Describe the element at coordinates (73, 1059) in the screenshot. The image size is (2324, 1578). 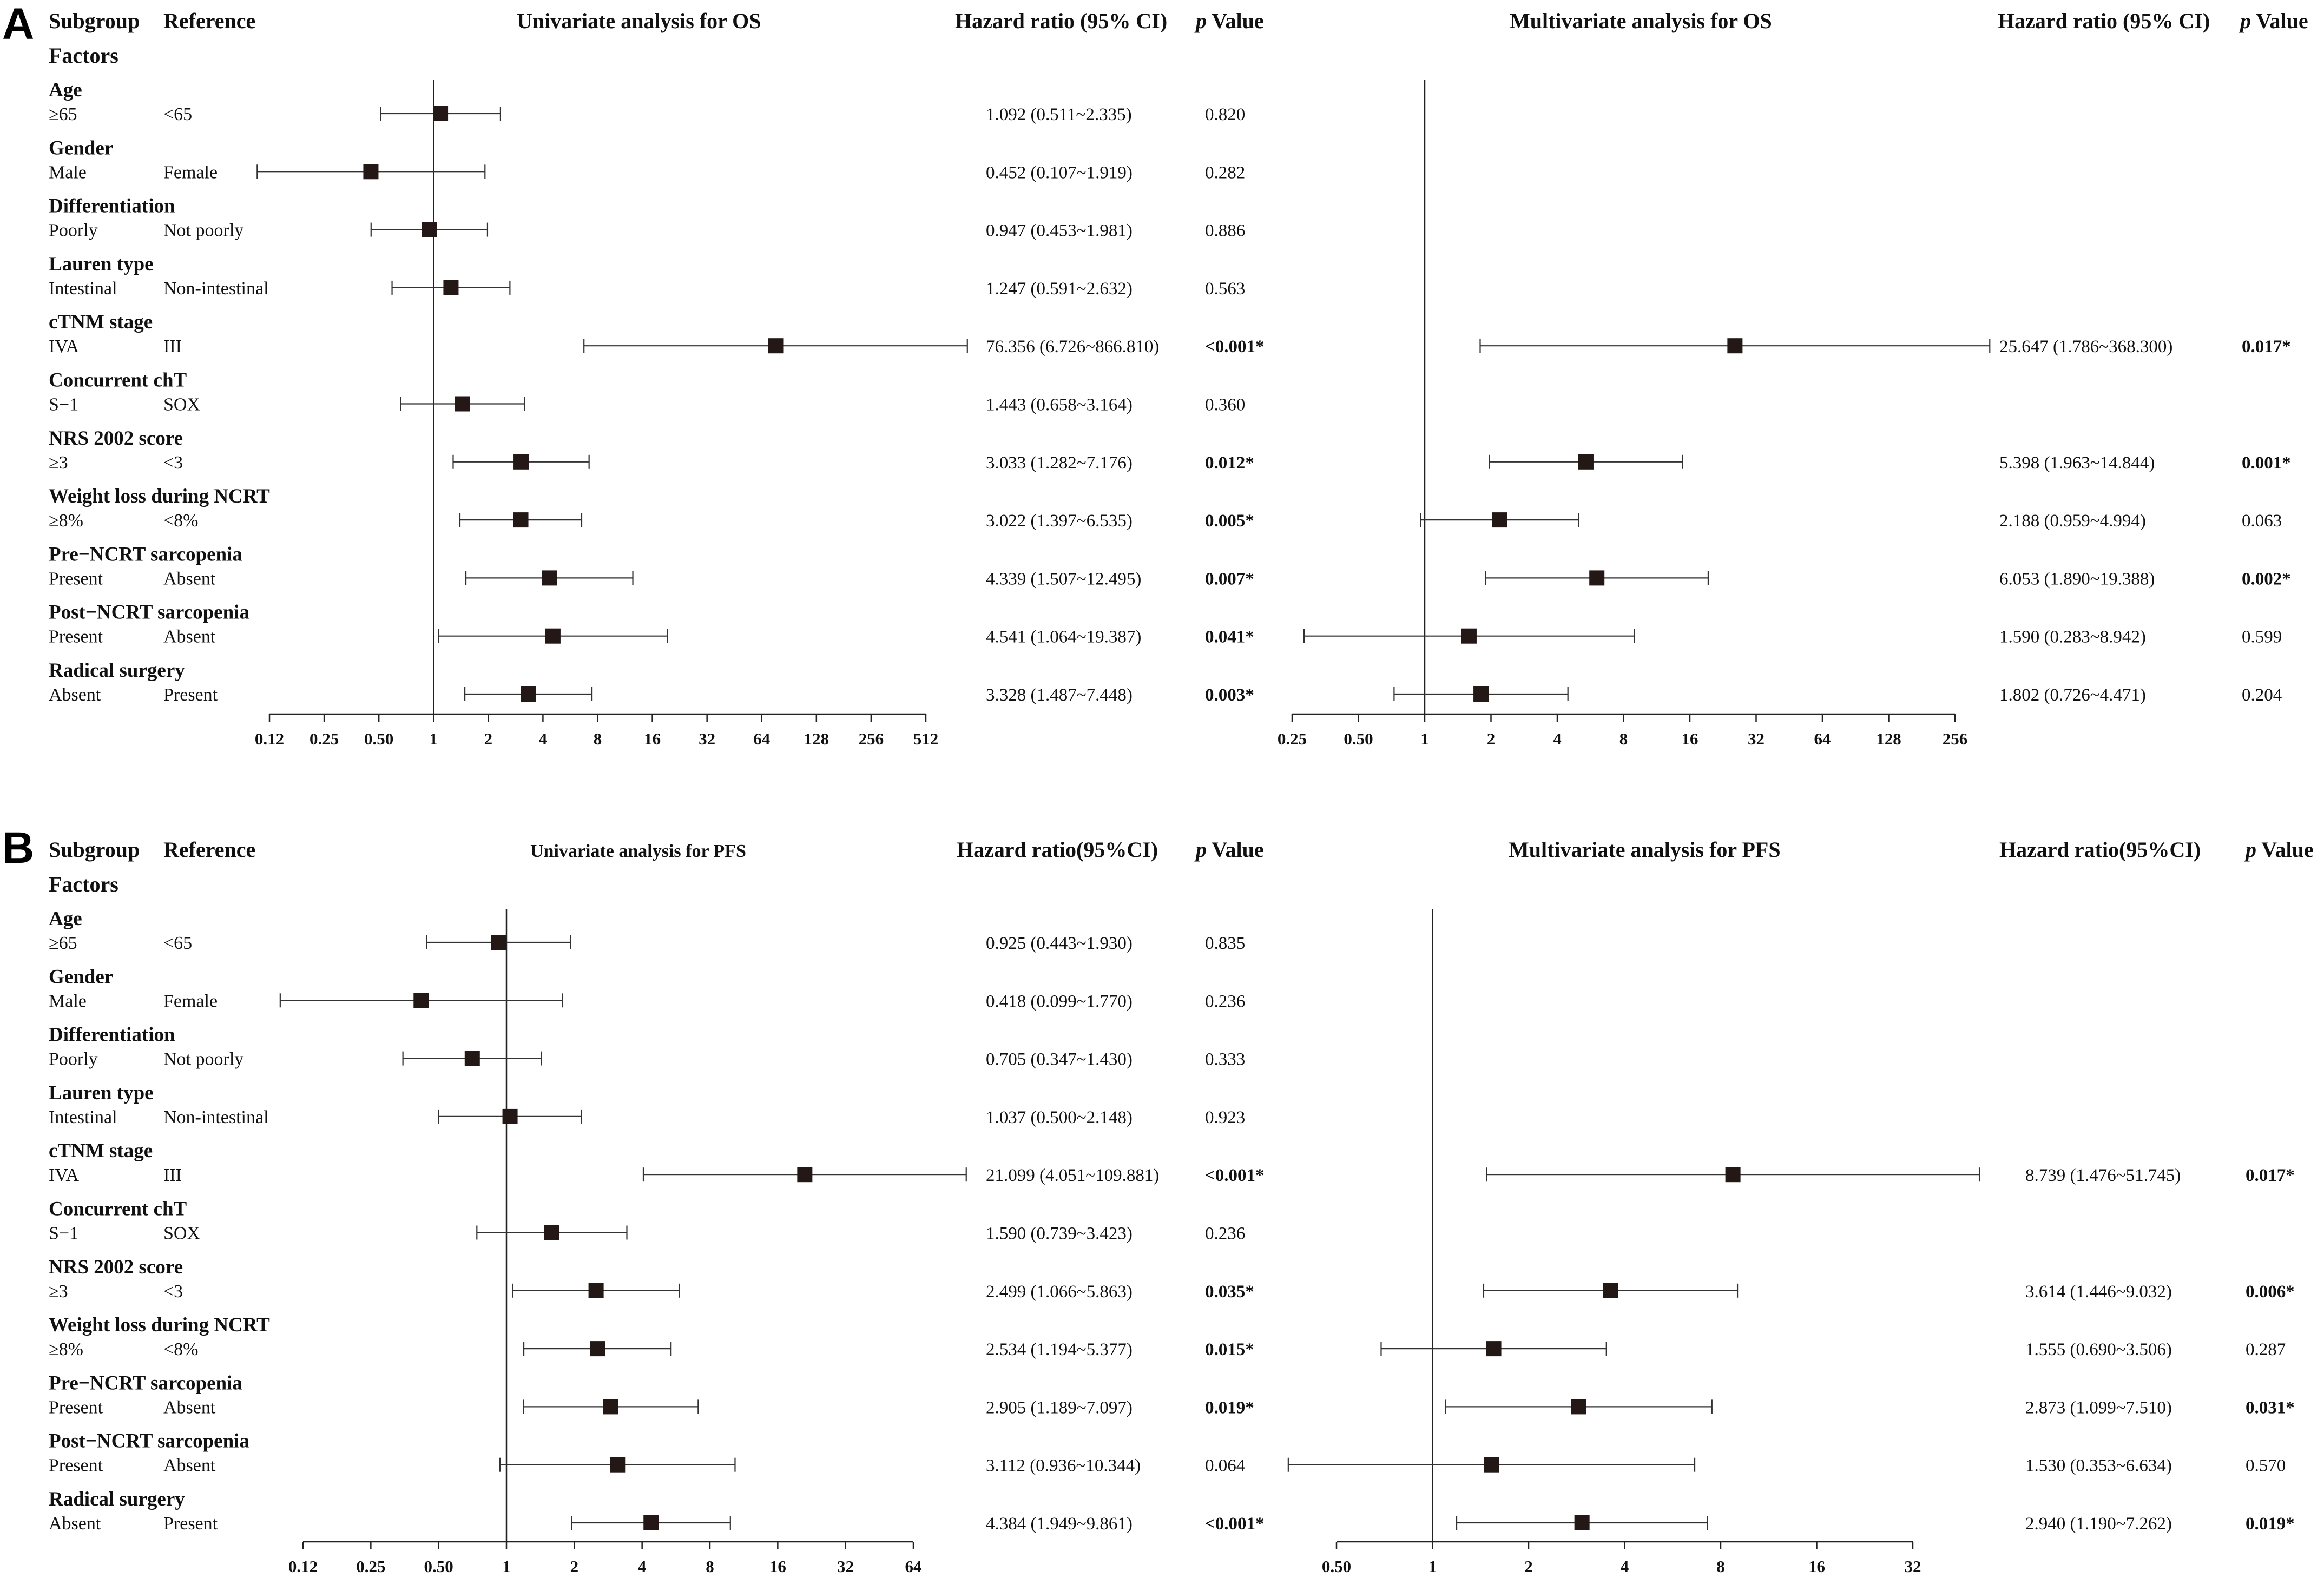
I see `panel-b-row-differentiation-subgroup-label: Poorly` at that location.